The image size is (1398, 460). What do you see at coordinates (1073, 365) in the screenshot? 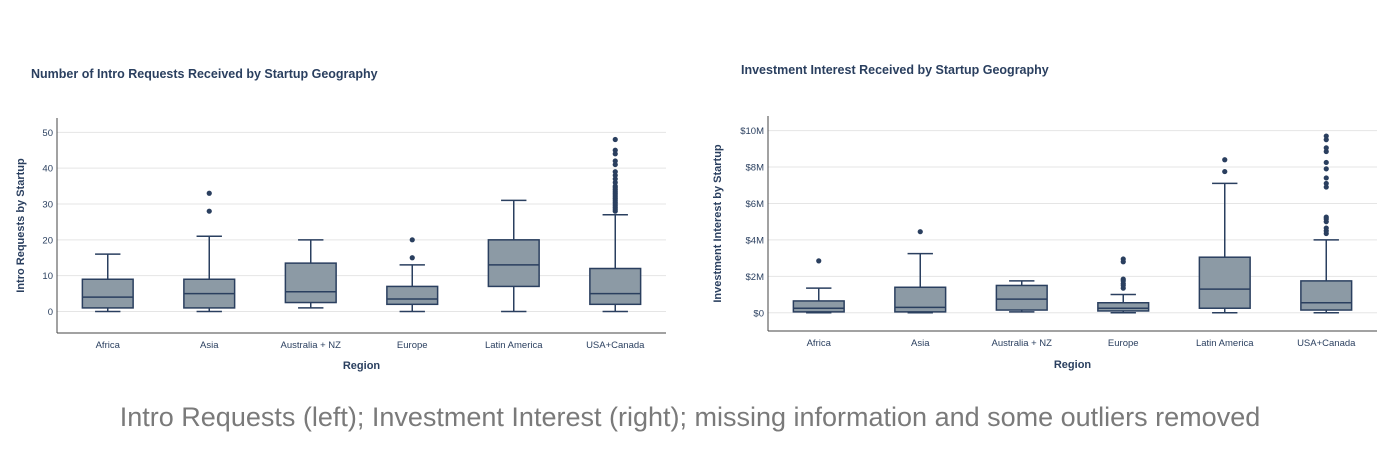
I see `investment-x-axis-title: Region` at bounding box center [1073, 365].